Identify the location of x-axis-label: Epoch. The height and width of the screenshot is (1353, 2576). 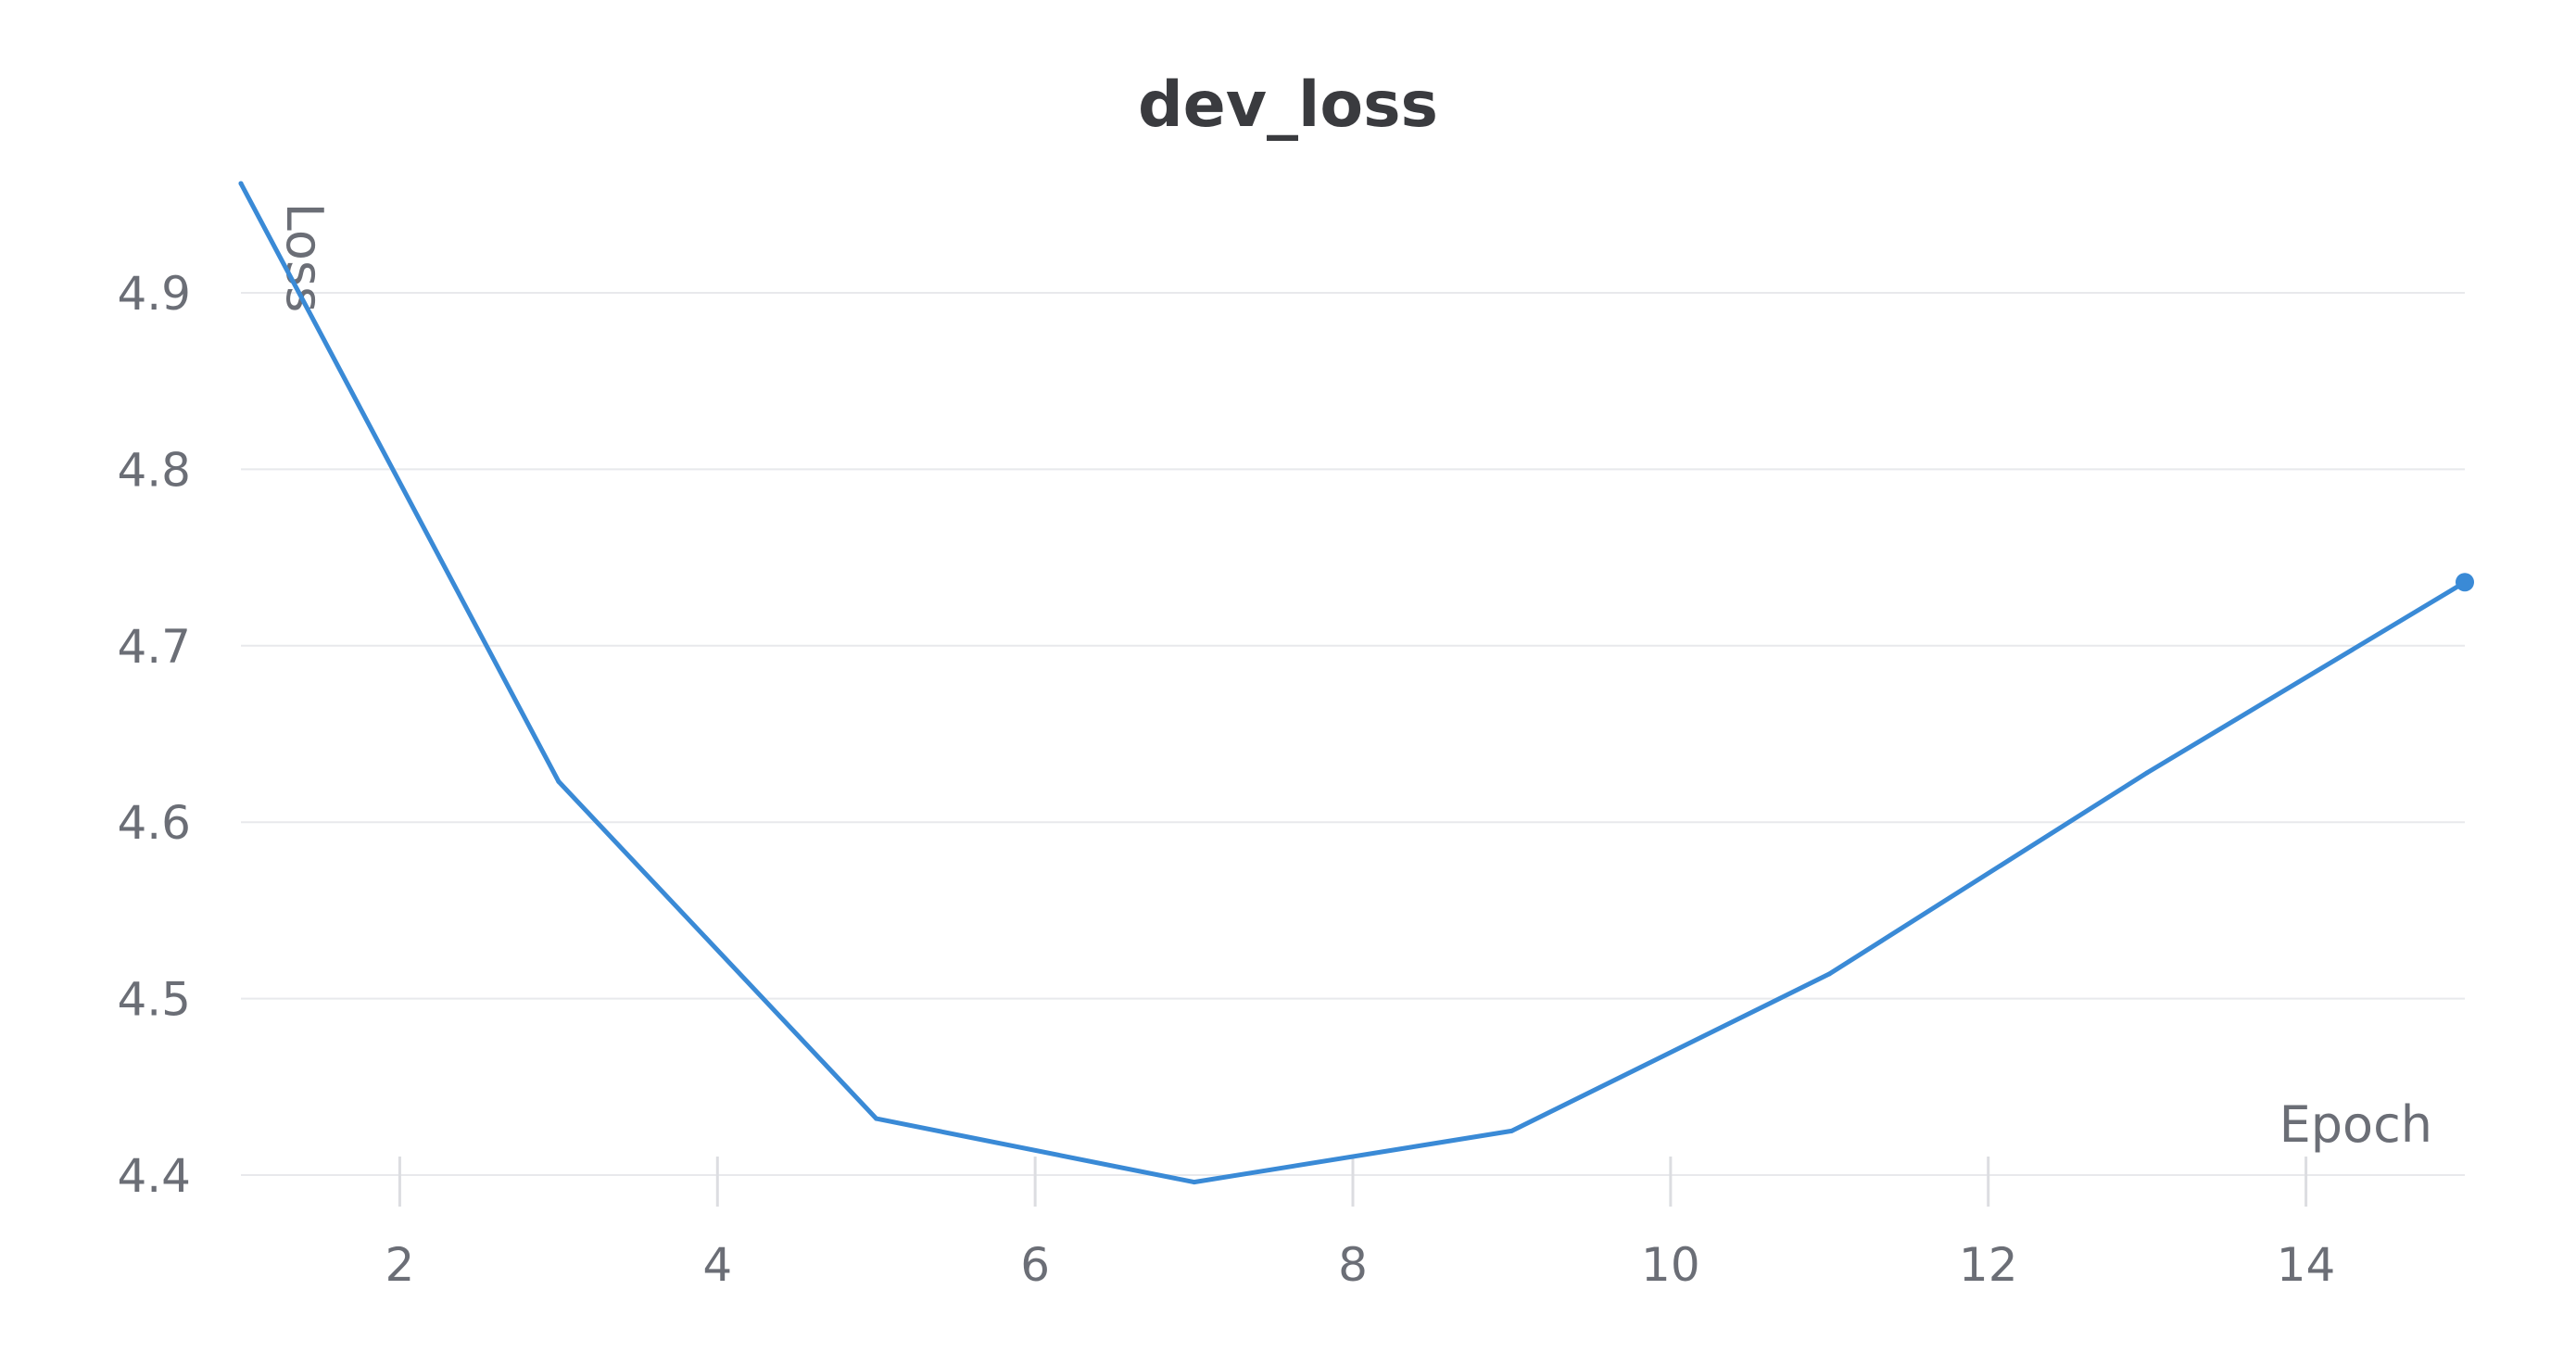
(2355, 1124).